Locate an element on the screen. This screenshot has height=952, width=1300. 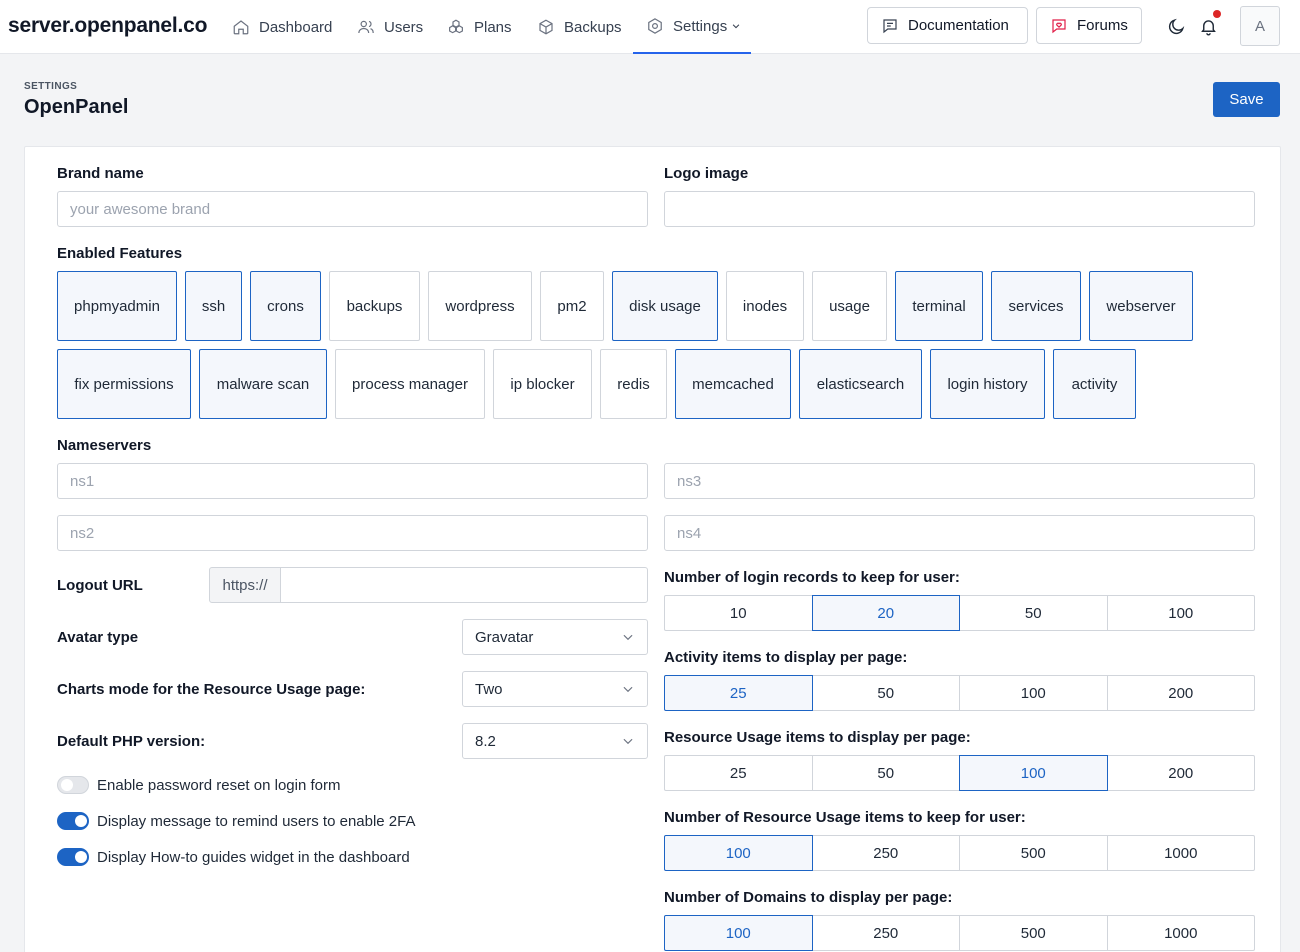
feature-crons: crons is located at coordinates (285, 306).